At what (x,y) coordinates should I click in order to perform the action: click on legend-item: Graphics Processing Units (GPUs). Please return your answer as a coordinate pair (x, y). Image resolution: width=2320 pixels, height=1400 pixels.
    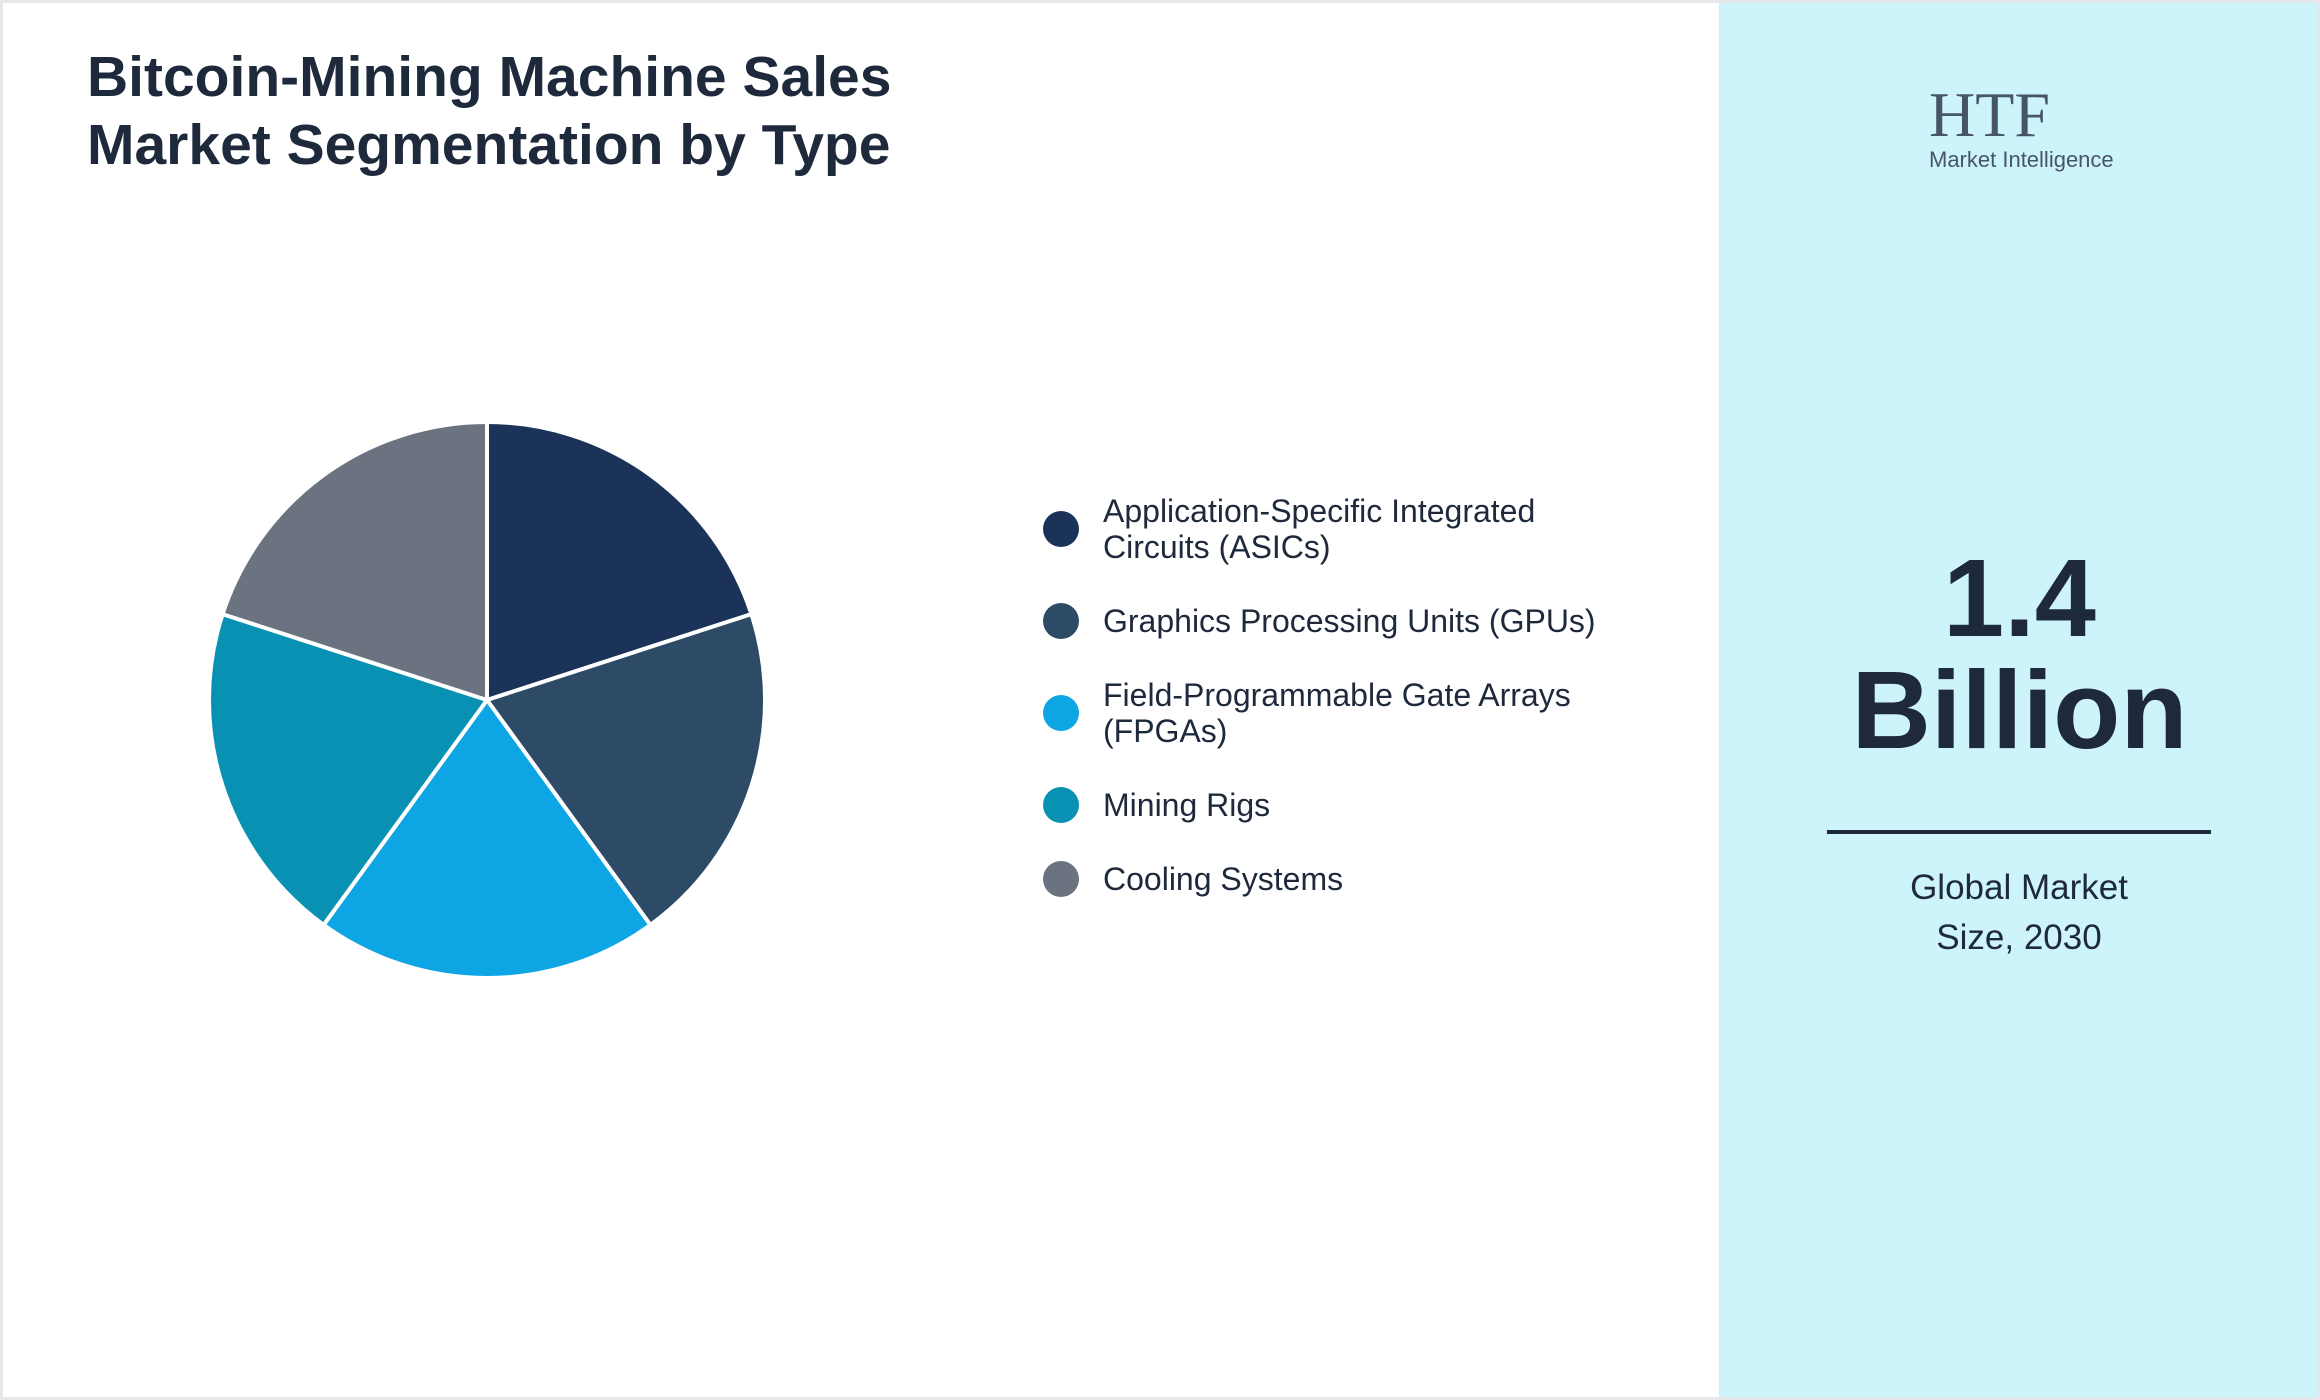
    Looking at the image, I should click on (1343, 621).